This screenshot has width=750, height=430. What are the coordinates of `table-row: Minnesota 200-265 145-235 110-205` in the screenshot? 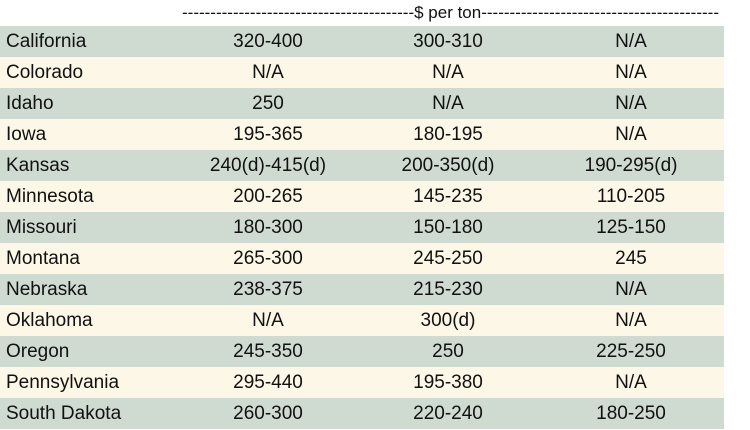 It's located at (375, 196).